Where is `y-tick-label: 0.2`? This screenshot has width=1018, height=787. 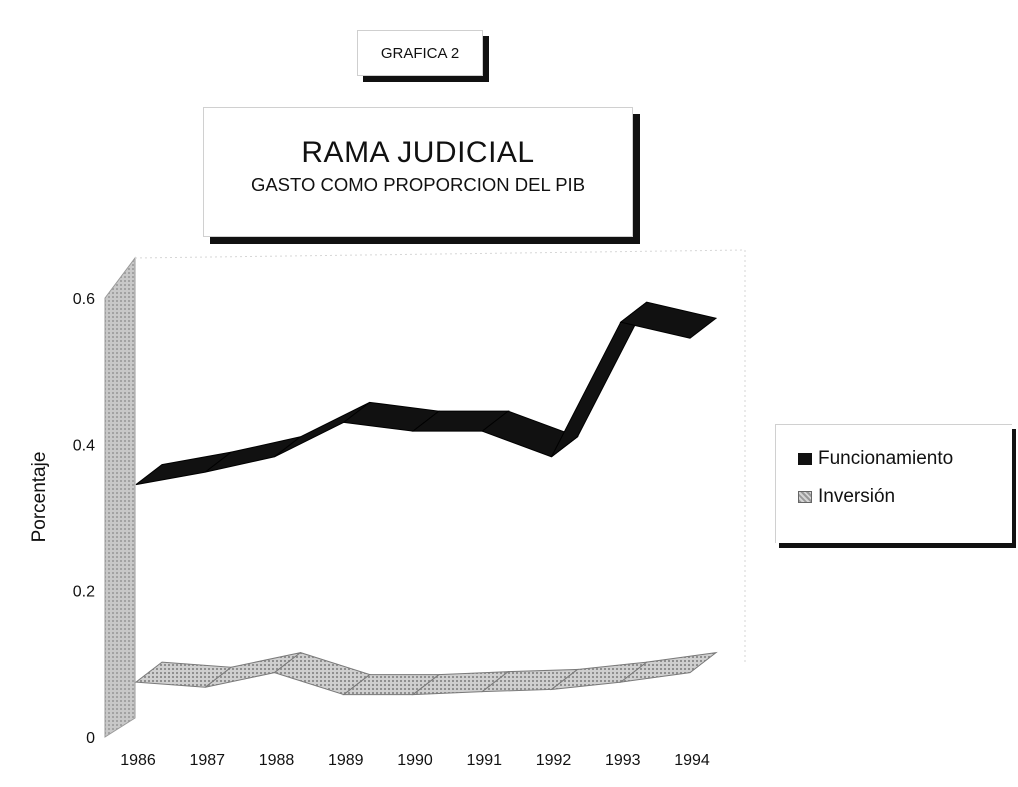 y-tick-label: 0.2 is located at coordinates (84, 592).